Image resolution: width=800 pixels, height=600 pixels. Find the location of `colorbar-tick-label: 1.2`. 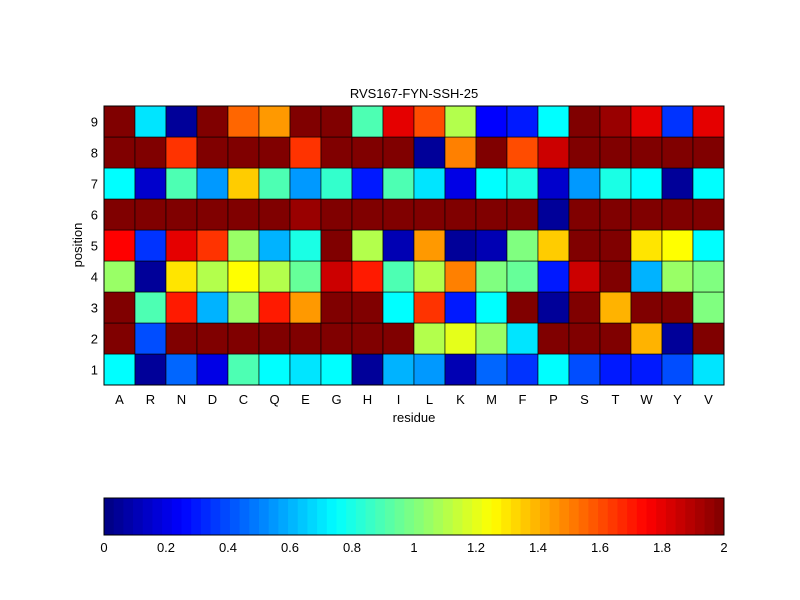

colorbar-tick-label: 1.2 is located at coordinates (476, 547).